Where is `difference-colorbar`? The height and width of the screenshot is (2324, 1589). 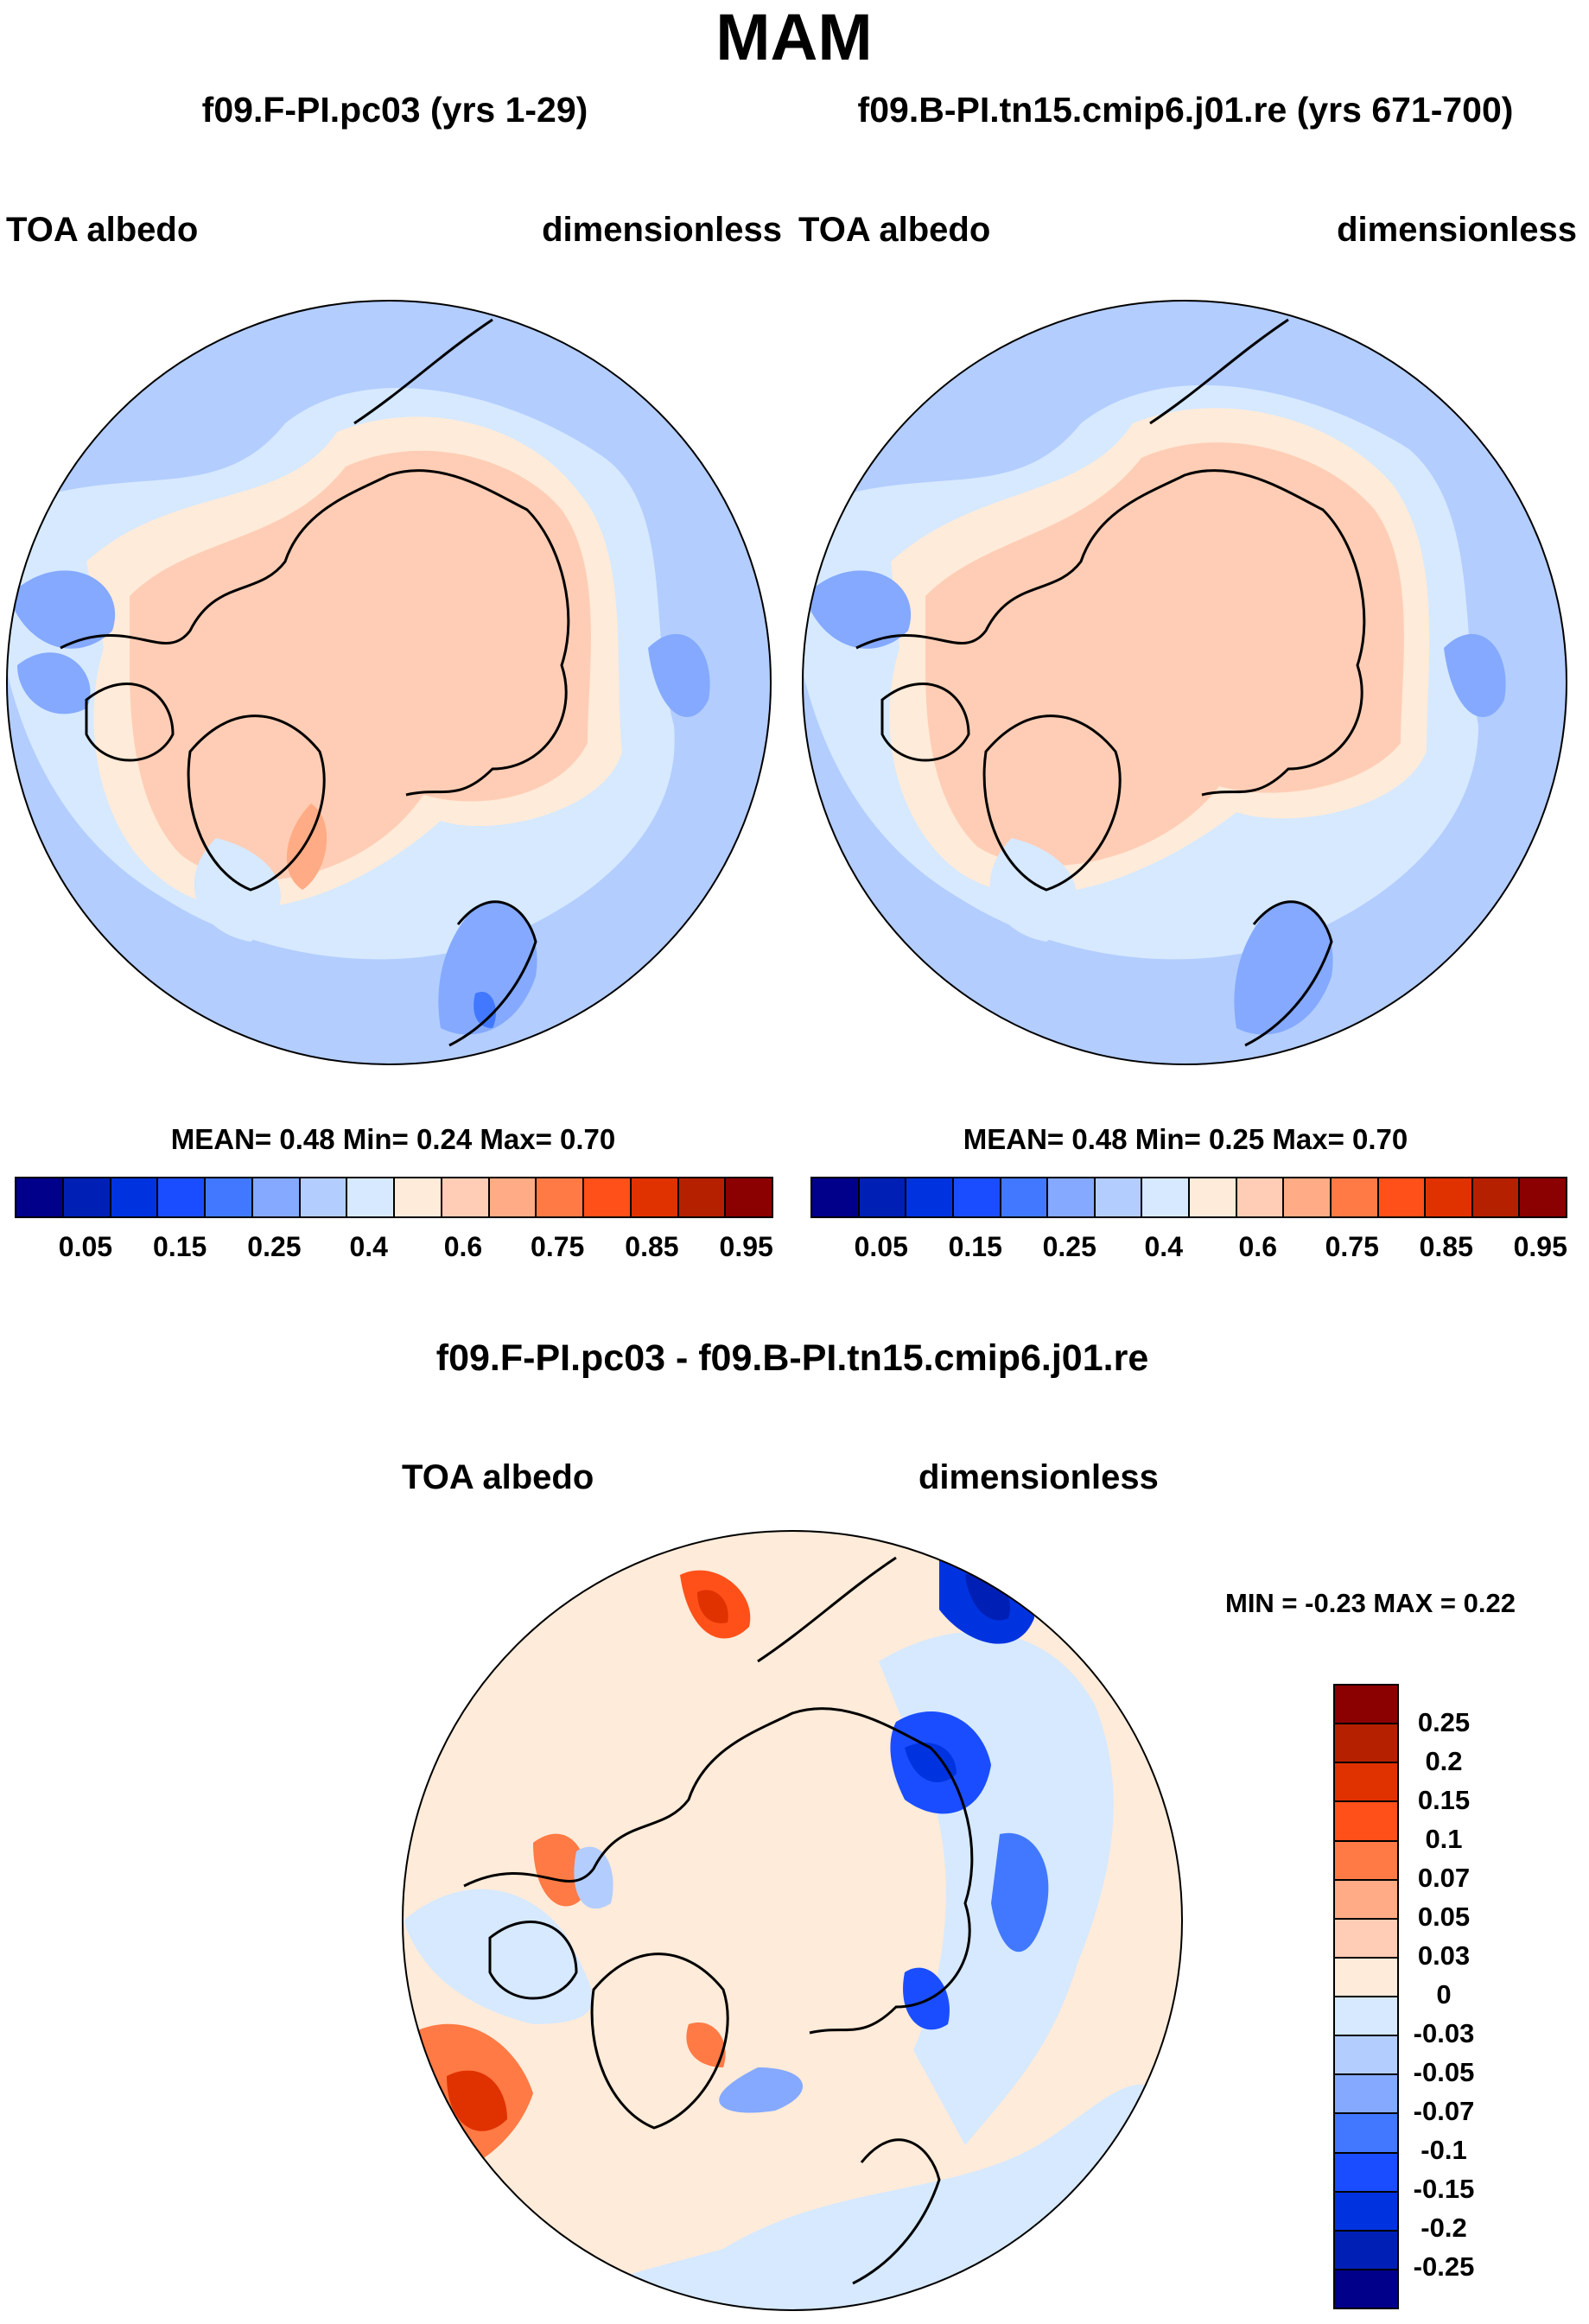 difference-colorbar is located at coordinates (1366, 1996).